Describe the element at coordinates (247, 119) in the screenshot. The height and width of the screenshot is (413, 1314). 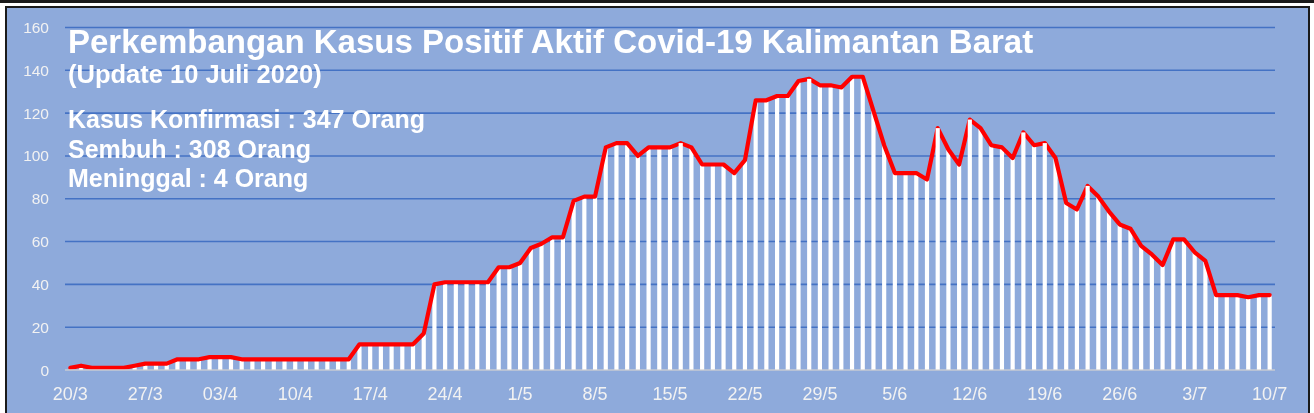
I see `annotation: Kasus Konfirmasi : 347 Orang` at that location.